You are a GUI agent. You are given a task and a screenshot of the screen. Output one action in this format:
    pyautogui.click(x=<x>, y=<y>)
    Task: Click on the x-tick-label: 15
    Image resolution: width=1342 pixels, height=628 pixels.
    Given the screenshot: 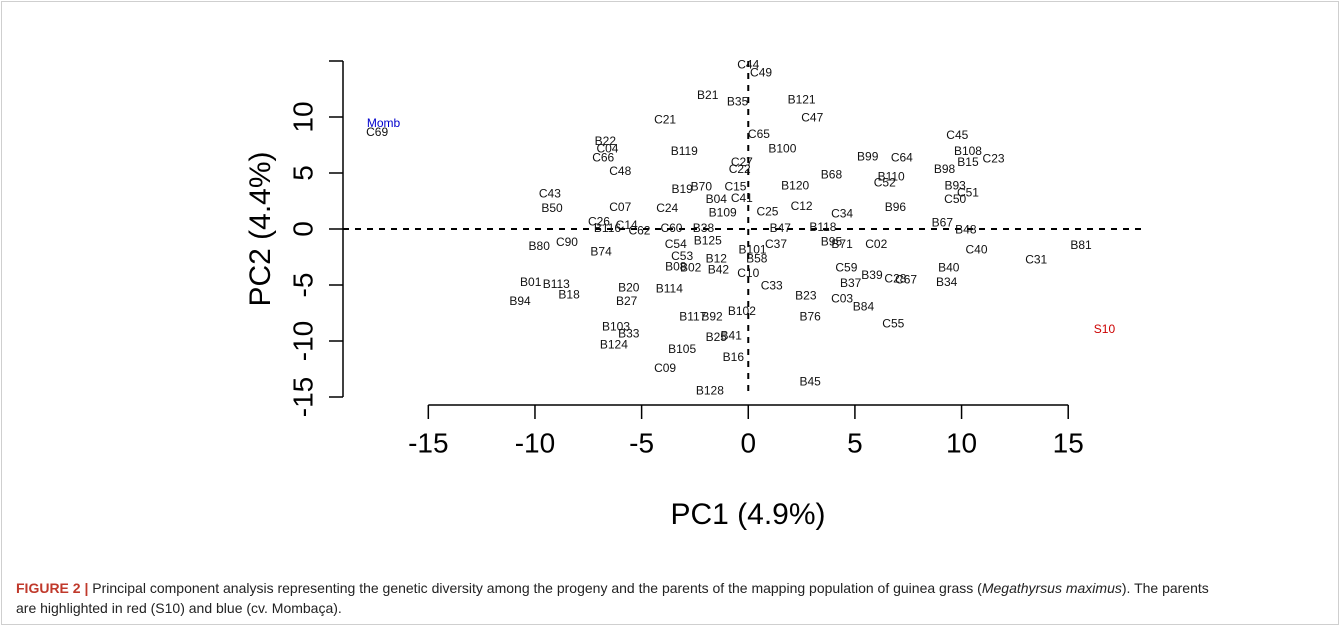 What is the action you would take?
    pyautogui.click(x=1068, y=442)
    